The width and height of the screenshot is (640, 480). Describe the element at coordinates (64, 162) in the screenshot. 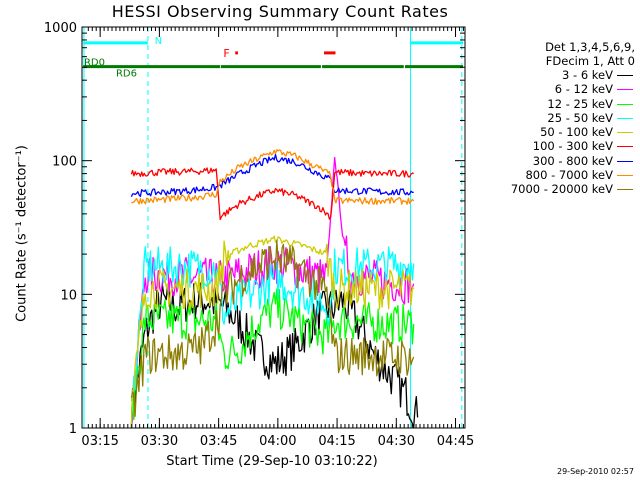

I see `y-tick-label: 100` at that location.